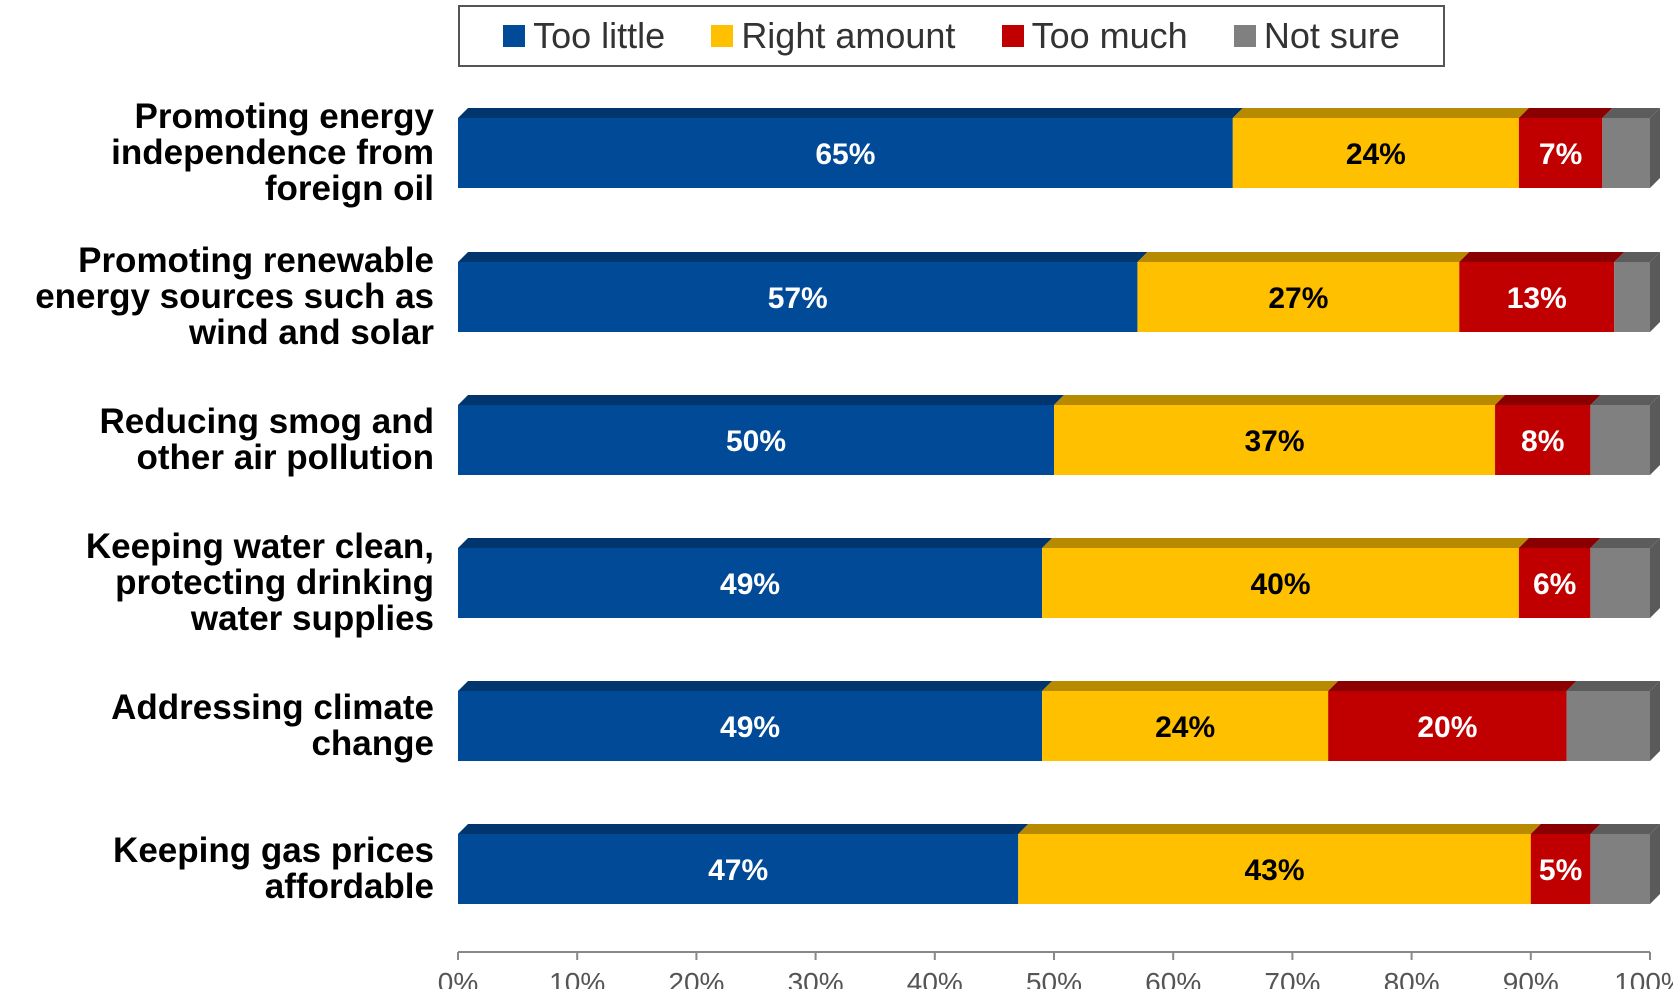 This screenshot has width=1673, height=989. I want to click on x-tick-label: 50%, so click(1054, 978).